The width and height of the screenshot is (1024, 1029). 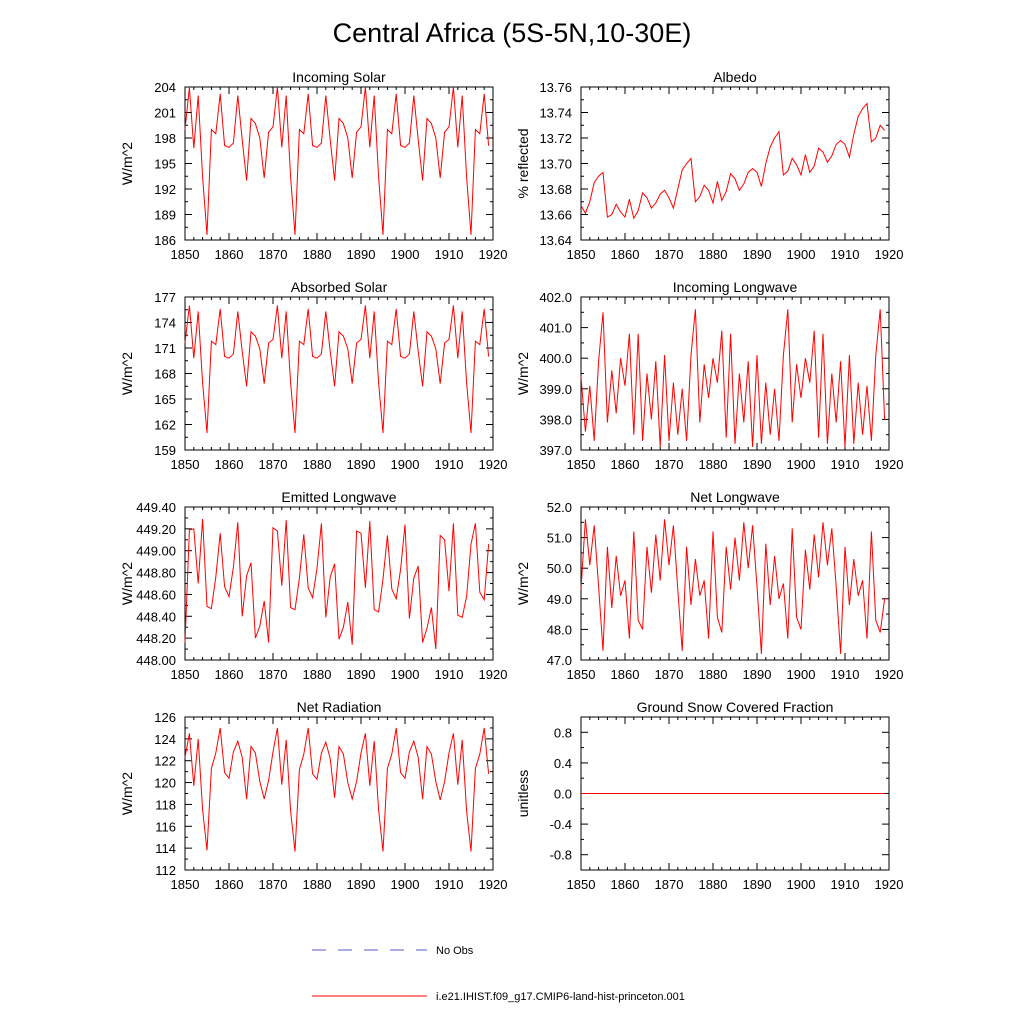 What do you see at coordinates (523, 793) in the screenshot?
I see `y-axis-label: unitless` at bounding box center [523, 793].